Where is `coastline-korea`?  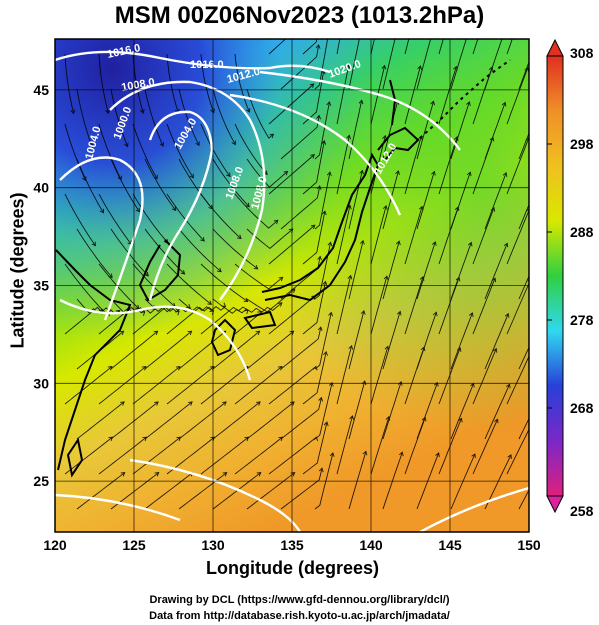 coastline-korea is located at coordinates (160, 270).